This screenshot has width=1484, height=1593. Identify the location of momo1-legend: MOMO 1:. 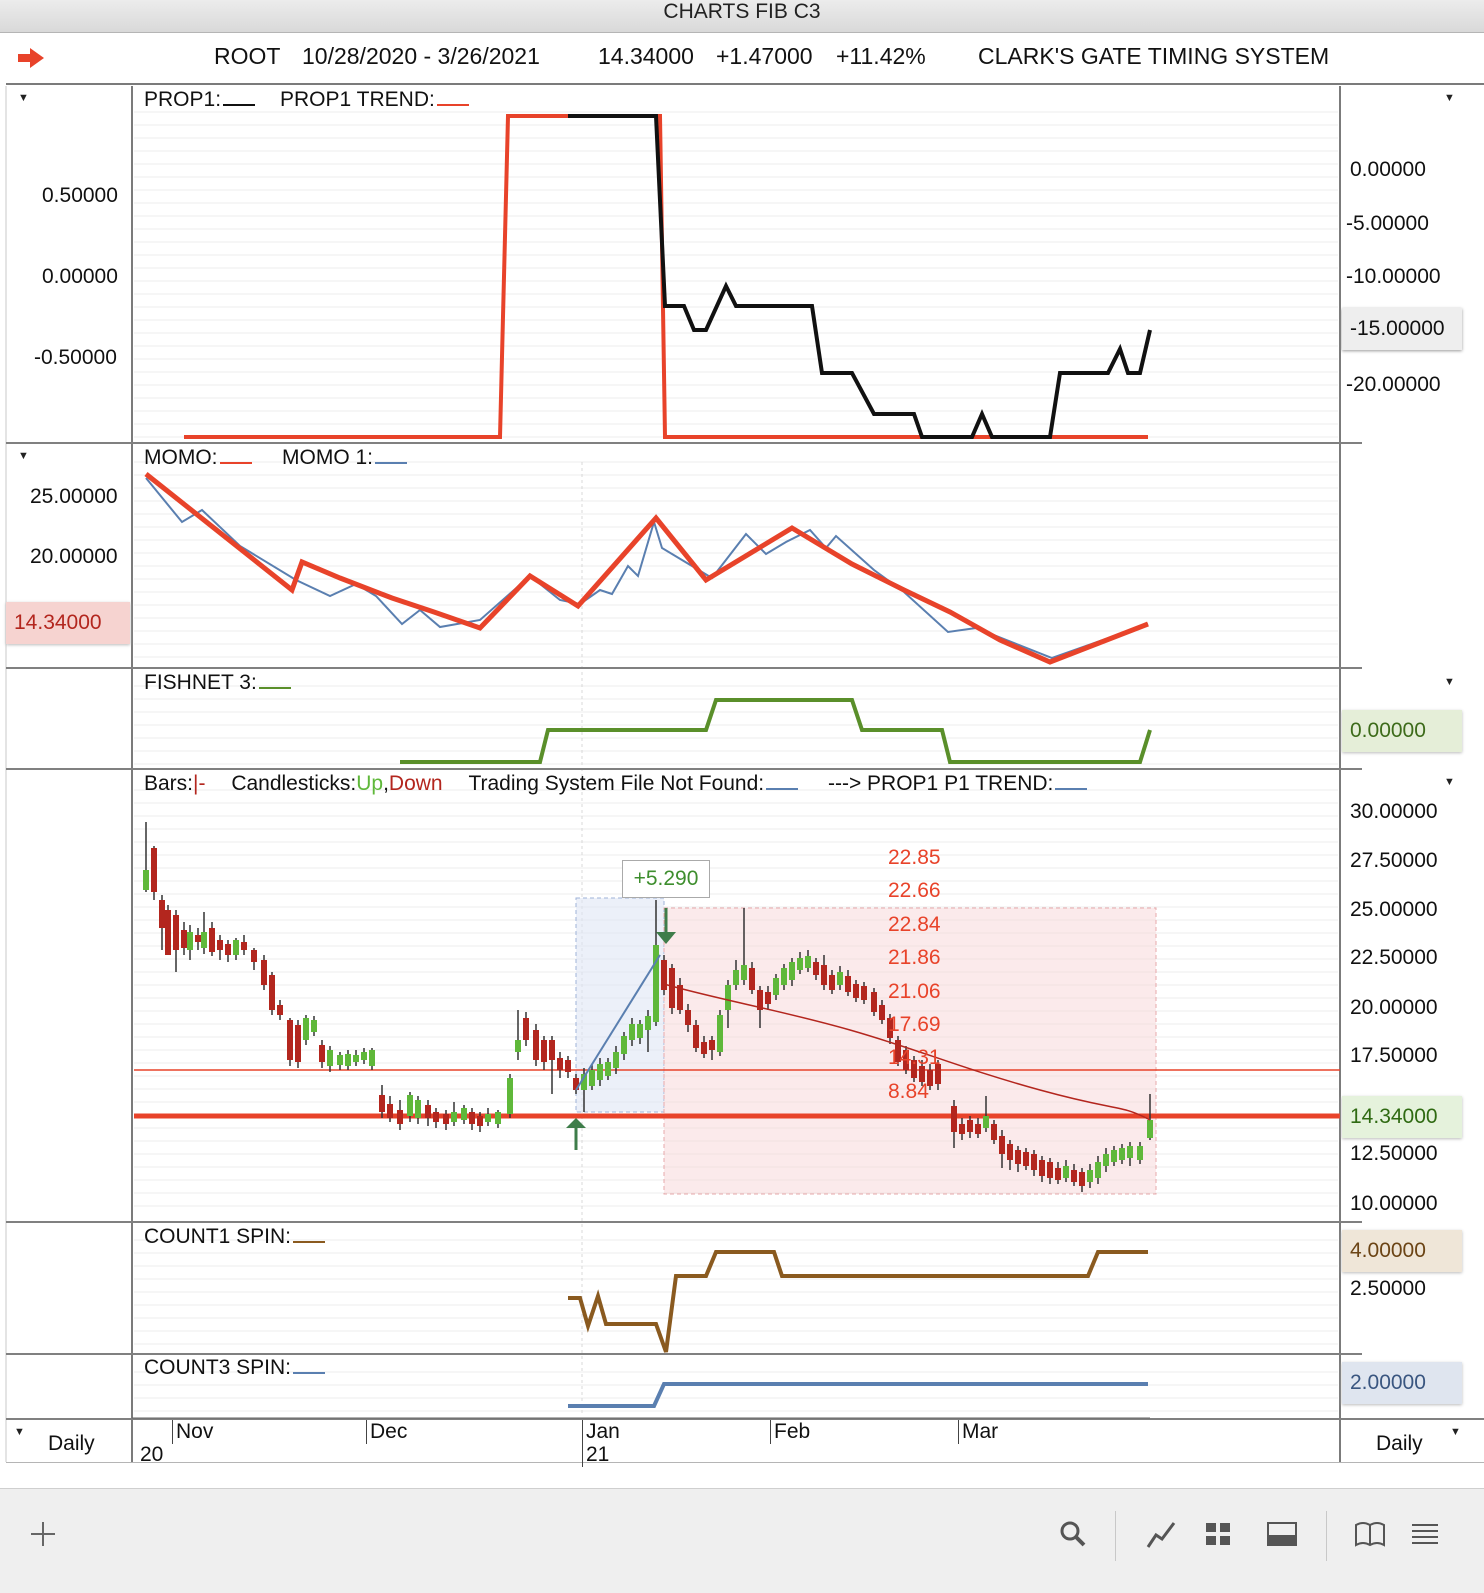
(345, 458).